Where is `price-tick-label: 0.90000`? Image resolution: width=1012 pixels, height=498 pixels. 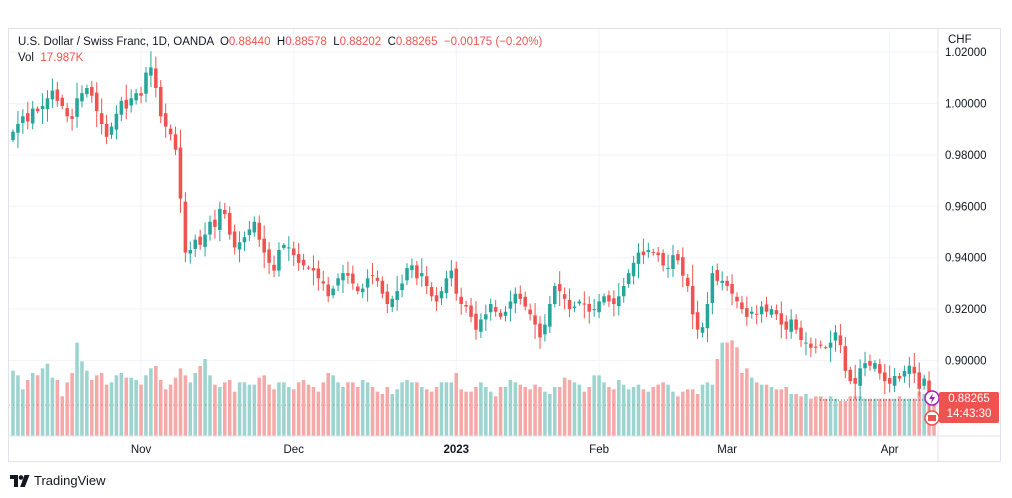 price-tick-label: 0.90000 is located at coordinates (966, 362).